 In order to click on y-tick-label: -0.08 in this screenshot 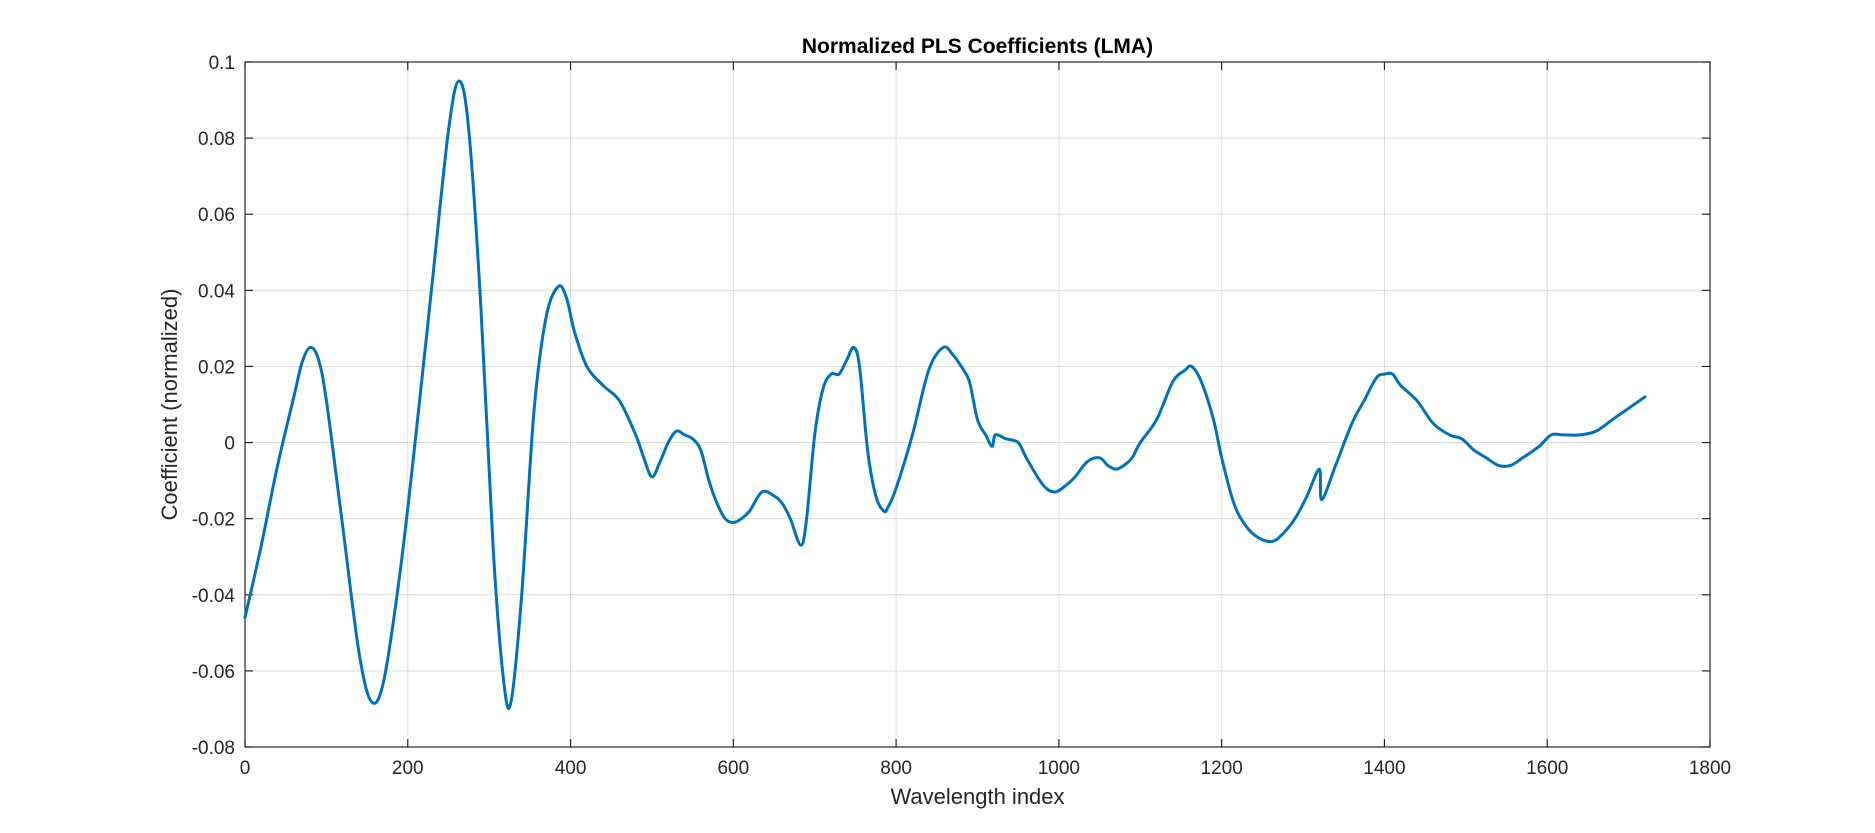, I will do `click(213, 748)`.